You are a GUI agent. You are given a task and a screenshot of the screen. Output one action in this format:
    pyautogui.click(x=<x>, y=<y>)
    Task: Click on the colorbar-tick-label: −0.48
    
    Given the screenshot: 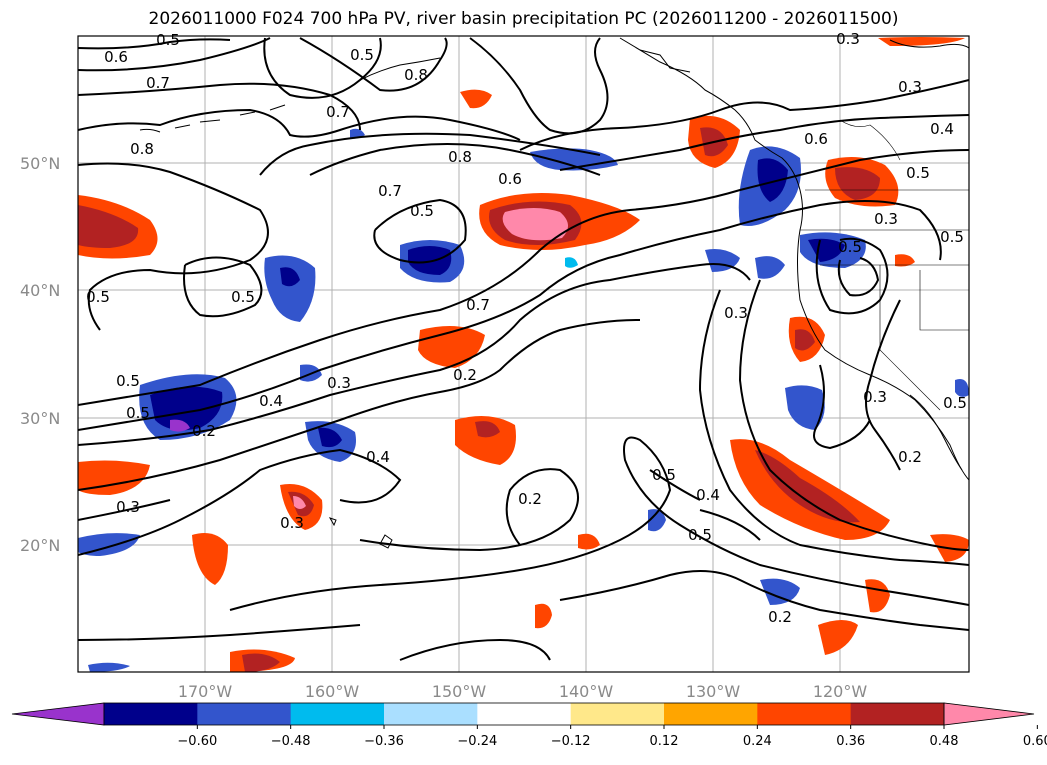 What is the action you would take?
    pyautogui.click(x=291, y=741)
    